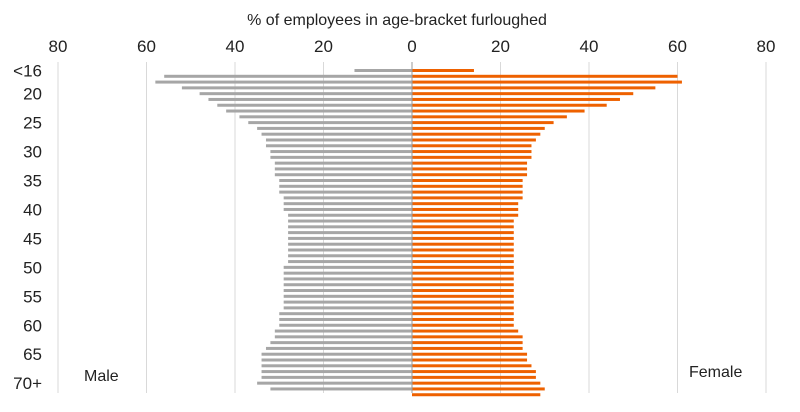  I want to click on y-tick-label: <16, so click(27, 71).